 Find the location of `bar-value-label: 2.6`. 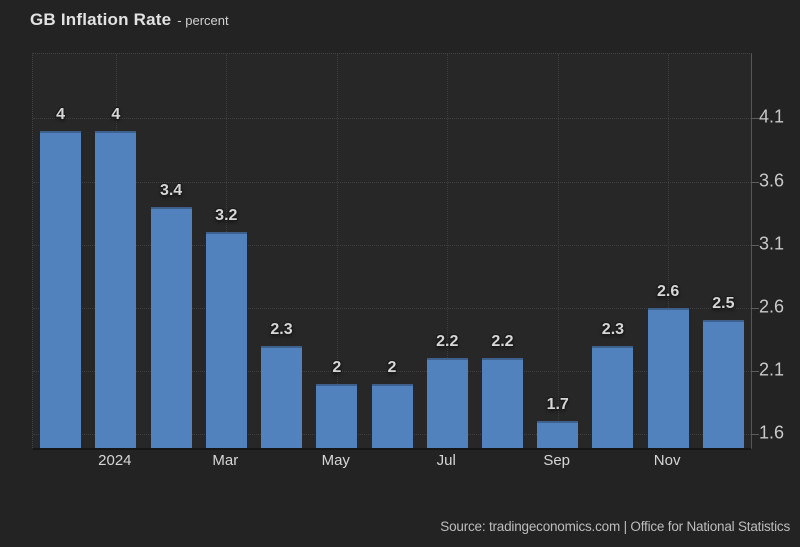

bar-value-label: 2.6 is located at coordinates (668, 291).